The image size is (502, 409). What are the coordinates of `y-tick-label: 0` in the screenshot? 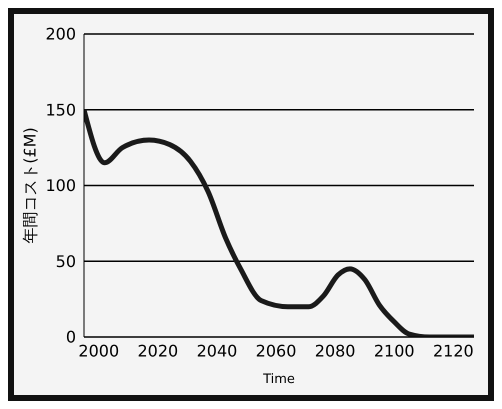 It's located at (71, 337).